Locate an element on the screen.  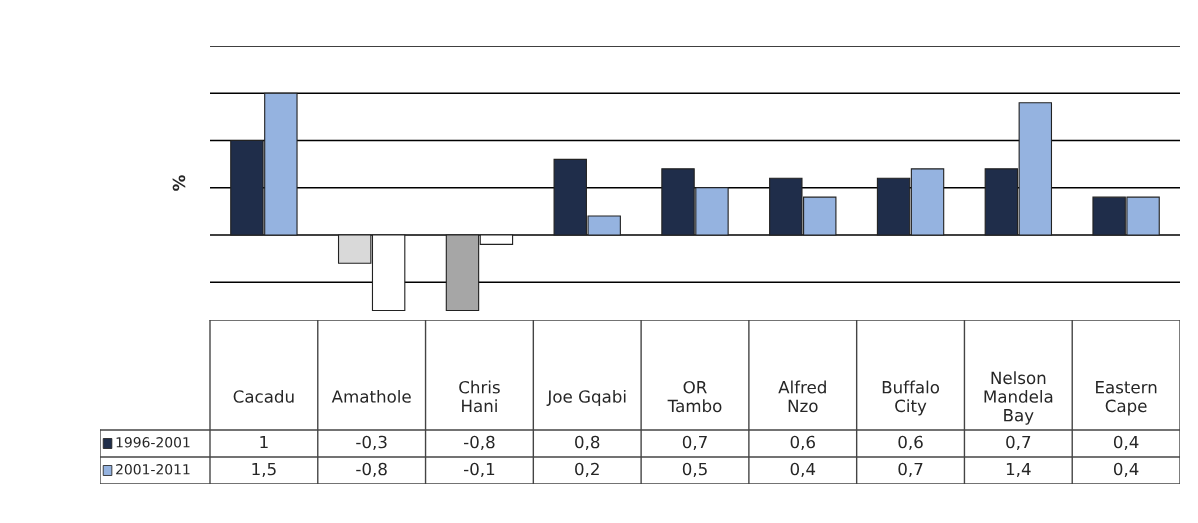
y-axis-title: % is located at coordinates (179, 183).